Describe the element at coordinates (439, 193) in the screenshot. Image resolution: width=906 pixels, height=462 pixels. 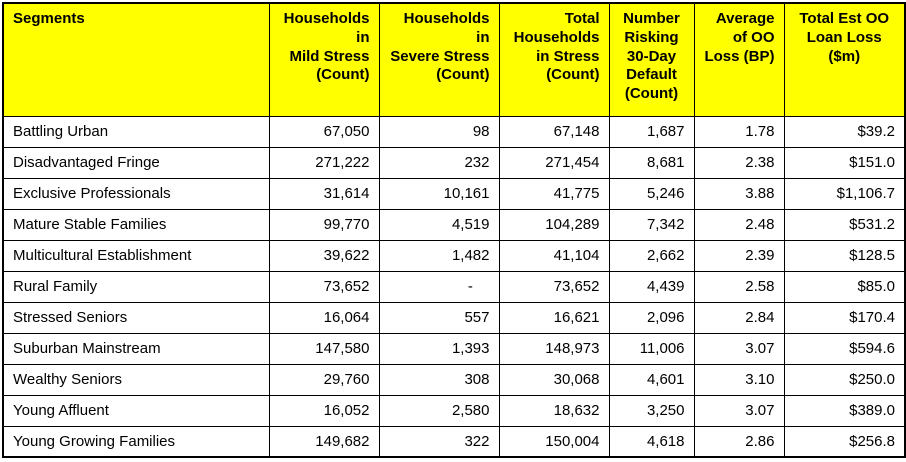
I see `cell-households-severe-stress: 10,161` at that location.